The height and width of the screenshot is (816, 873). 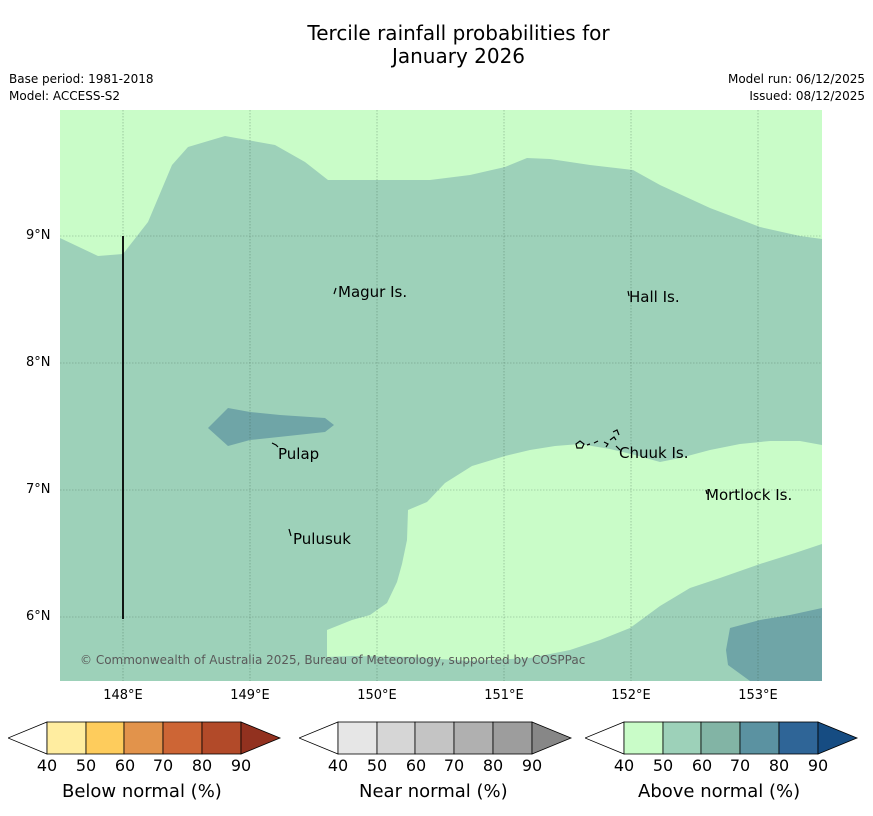 What do you see at coordinates (740, 765) in the screenshot?
I see `colorbar-above-tick-70: 70` at bounding box center [740, 765].